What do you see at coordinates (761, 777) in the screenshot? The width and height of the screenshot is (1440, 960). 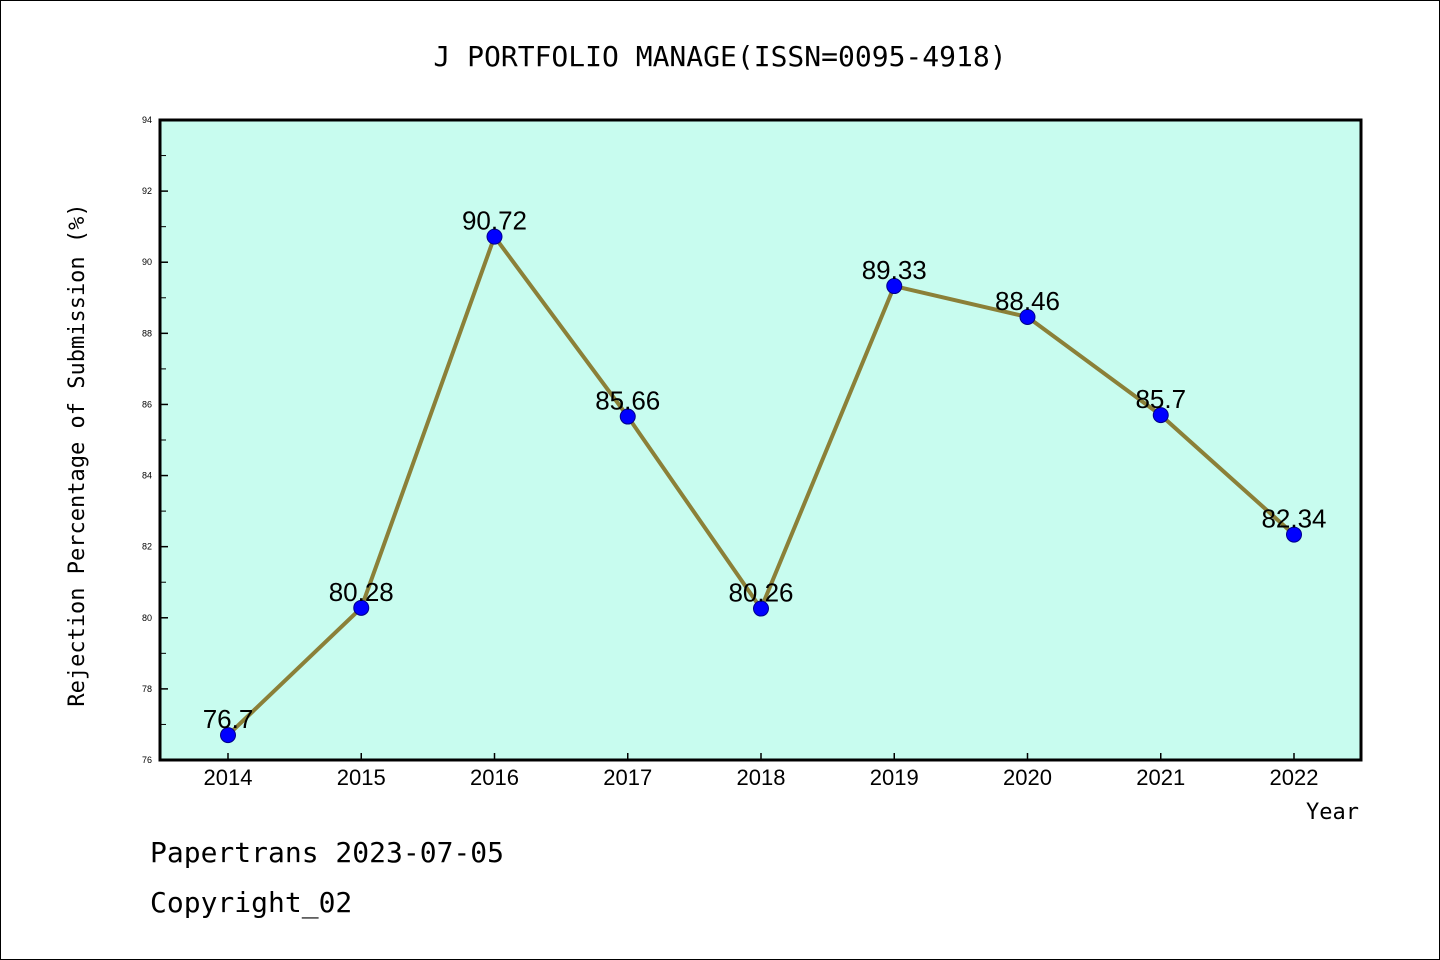 I see `x-tick-label: 2018` at bounding box center [761, 777].